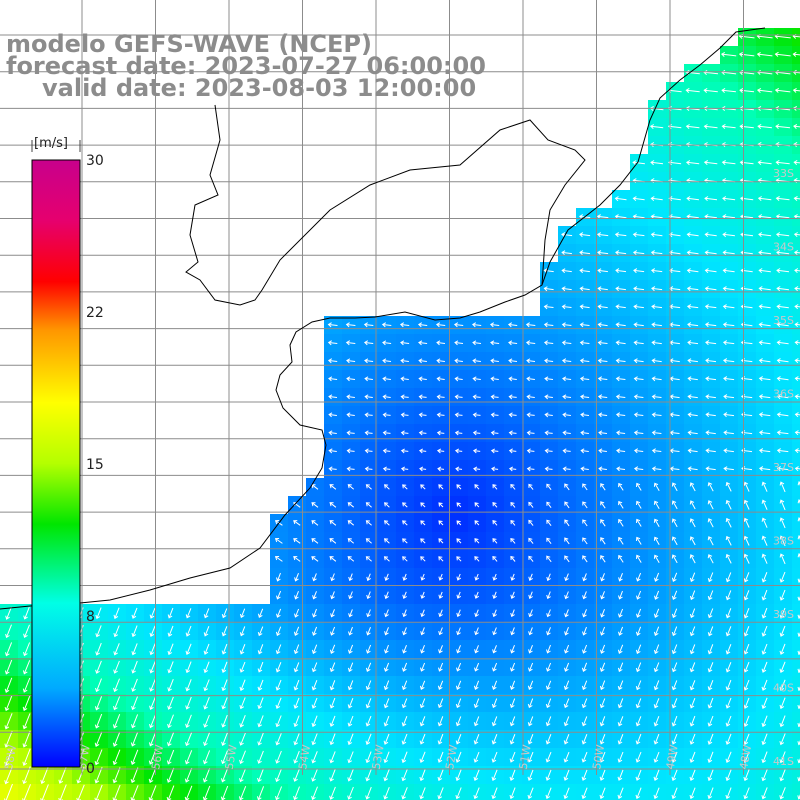  What do you see at coordinates (56, 463) in the screenshot?
I see `colorbar-ramp` at bounding box center [56, 463].